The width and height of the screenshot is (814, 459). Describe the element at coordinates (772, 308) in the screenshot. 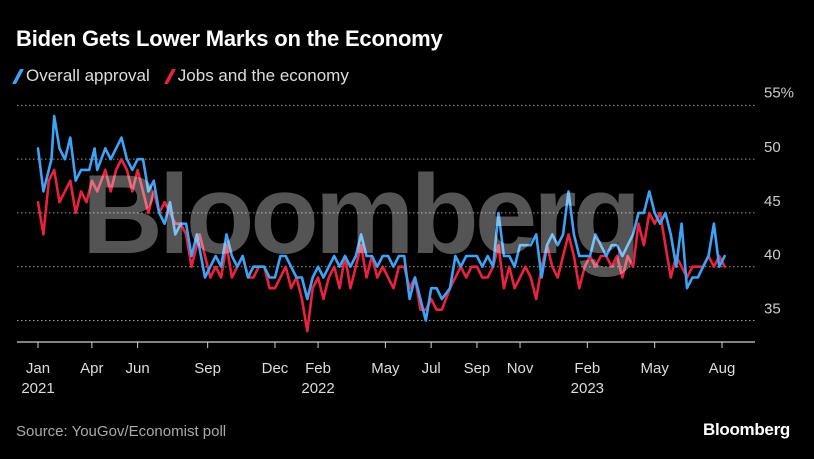

I see `y-tick-label: 35` at that location.